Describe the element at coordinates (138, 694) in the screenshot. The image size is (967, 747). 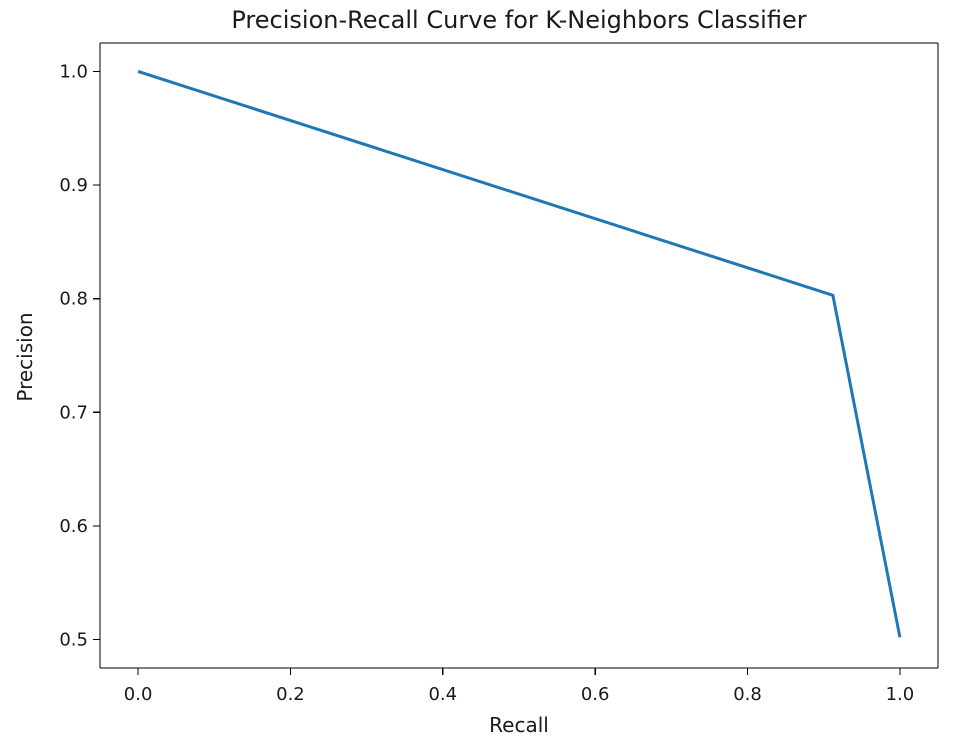
I see `x-tick-label: 0.0` at that location.